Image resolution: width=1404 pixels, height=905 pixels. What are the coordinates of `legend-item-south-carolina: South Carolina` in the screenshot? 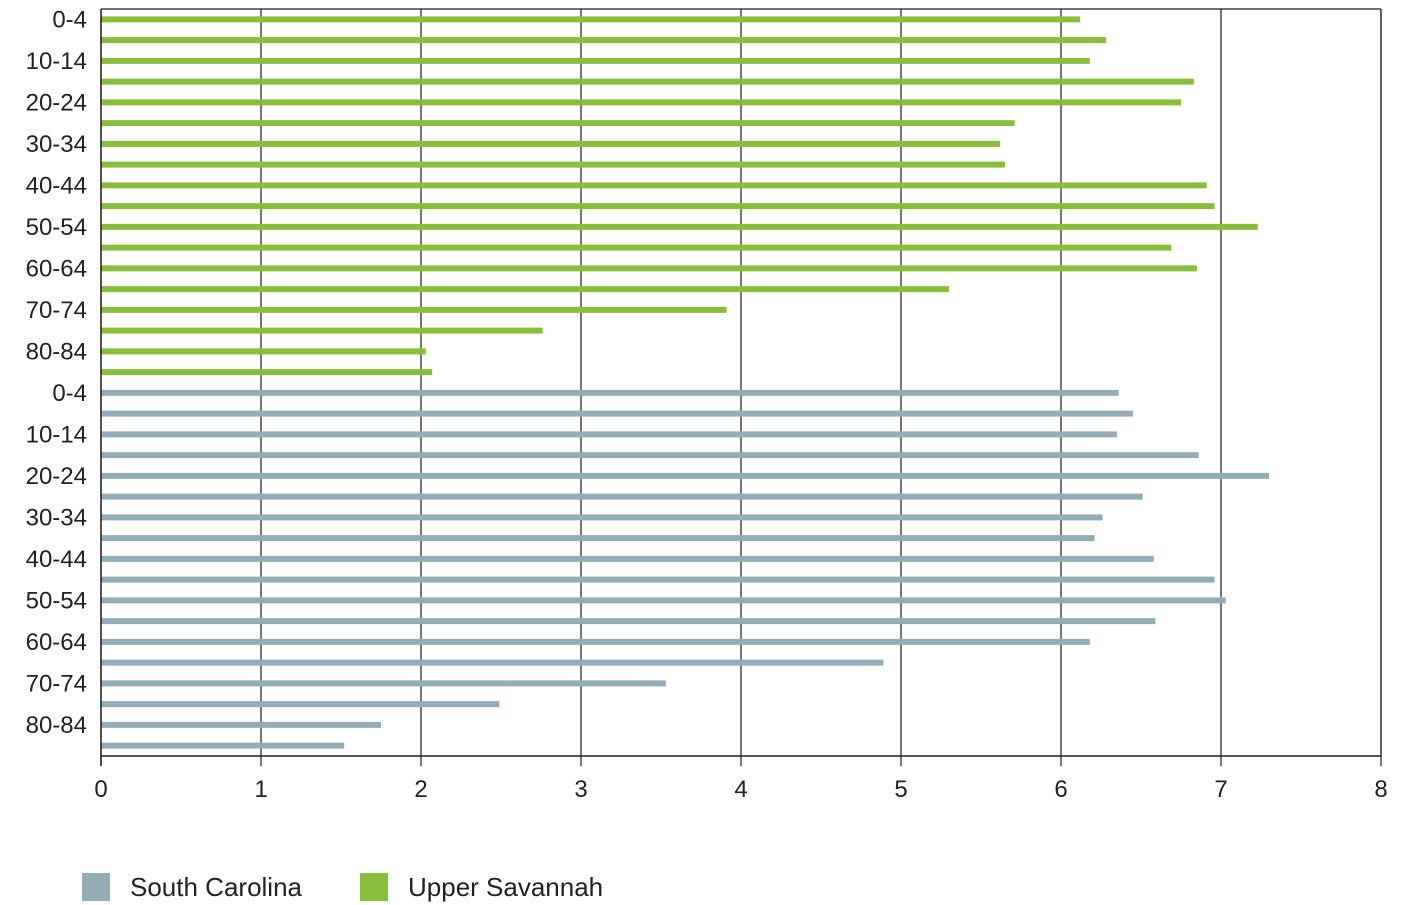 It's located at (192, 887).